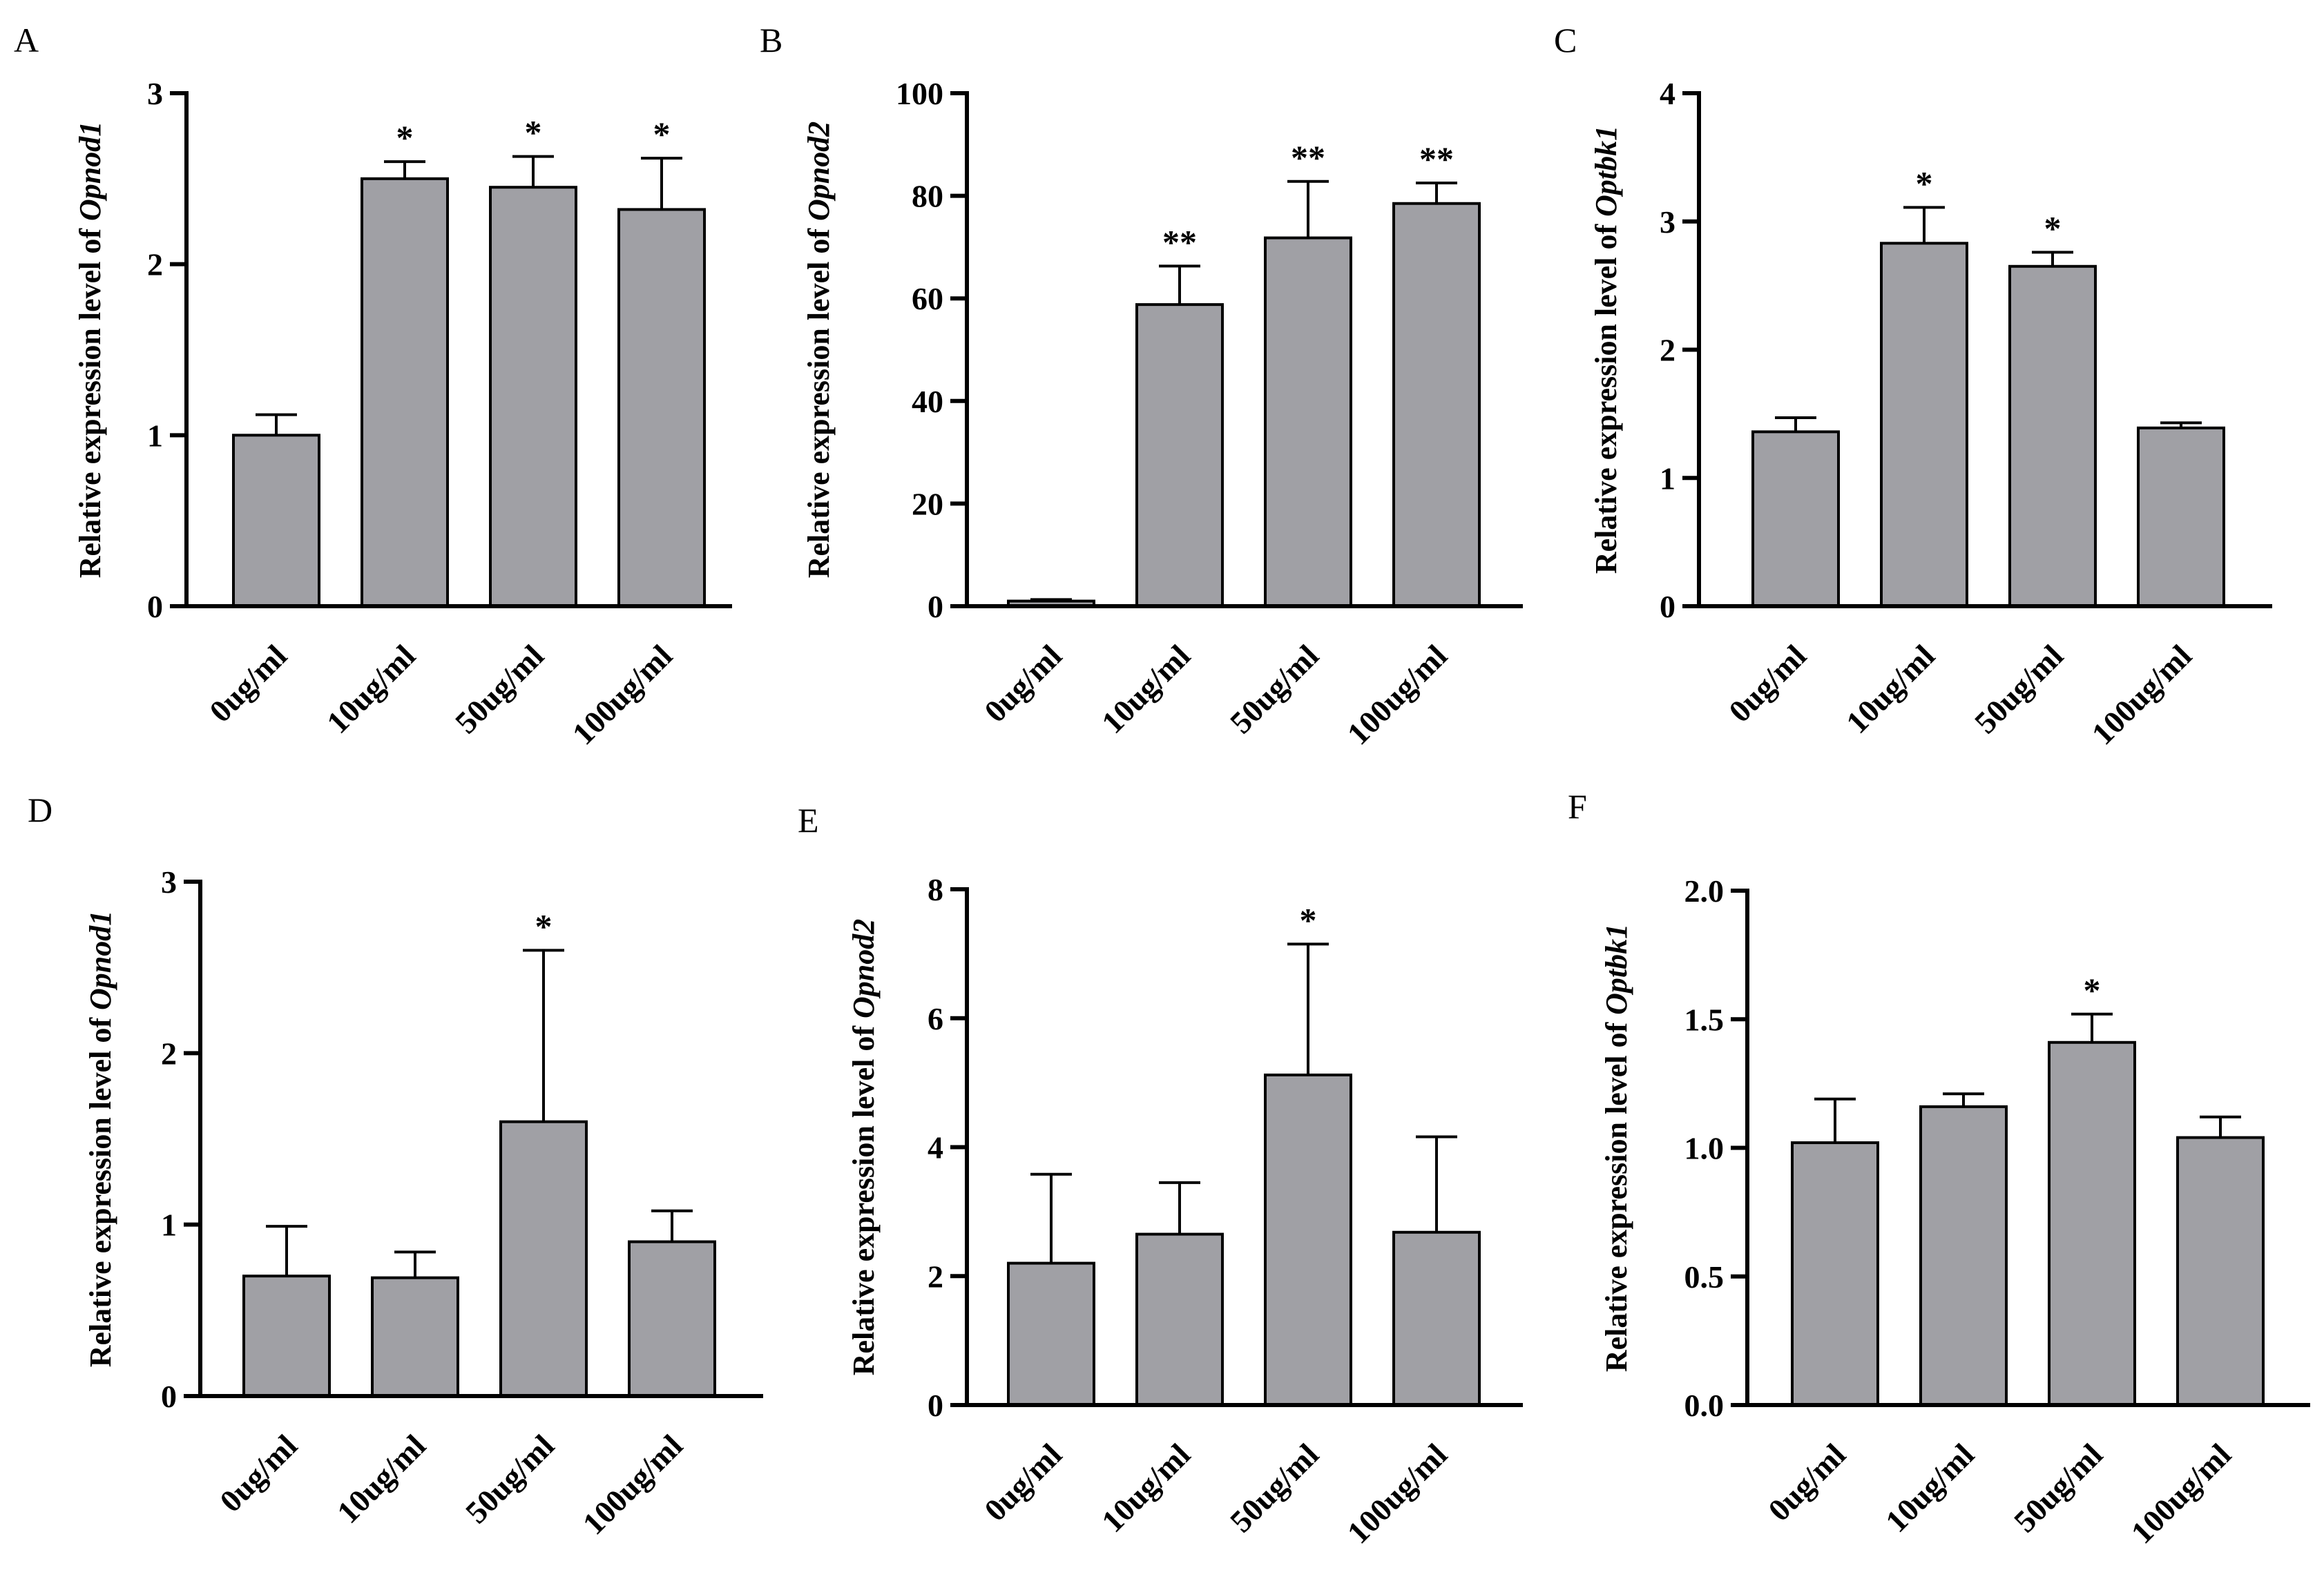 This screenshot has width=2324, height=1588. Describe the element at coordinates (1565, 40) in the screenshot. I see `panel-letter: C` at that location.